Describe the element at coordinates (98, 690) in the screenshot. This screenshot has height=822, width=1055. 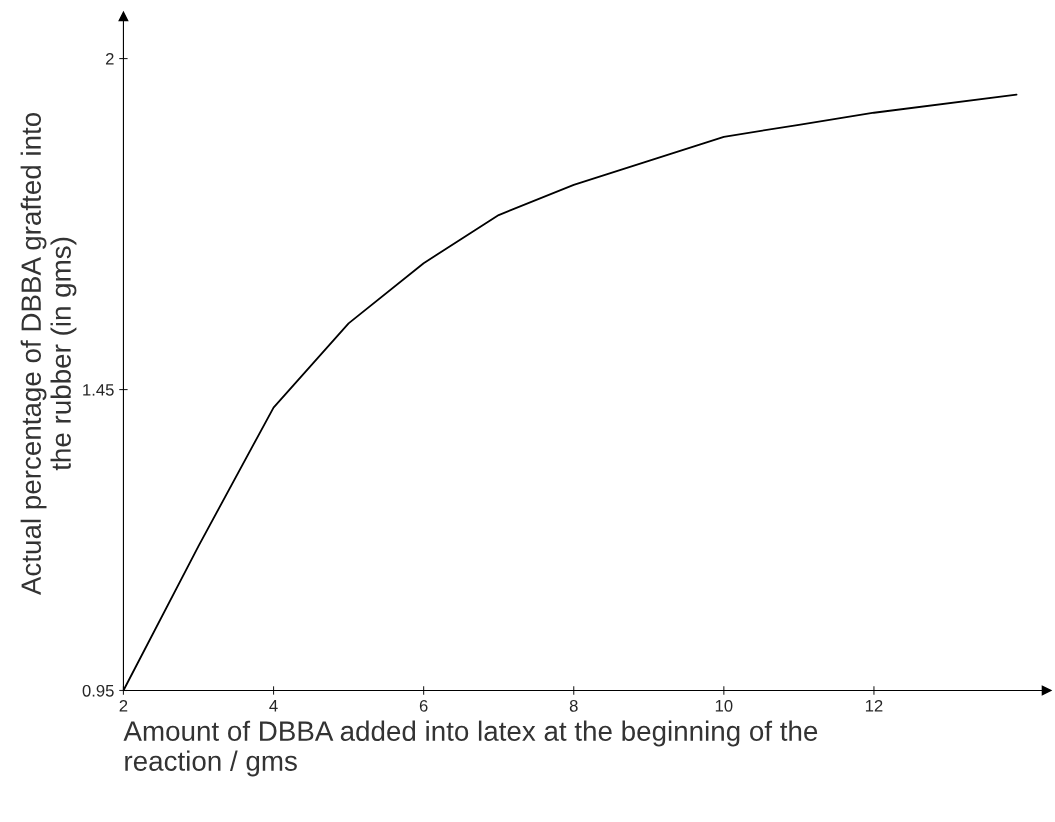
I see `y-tick-label: 0.95` at that location.